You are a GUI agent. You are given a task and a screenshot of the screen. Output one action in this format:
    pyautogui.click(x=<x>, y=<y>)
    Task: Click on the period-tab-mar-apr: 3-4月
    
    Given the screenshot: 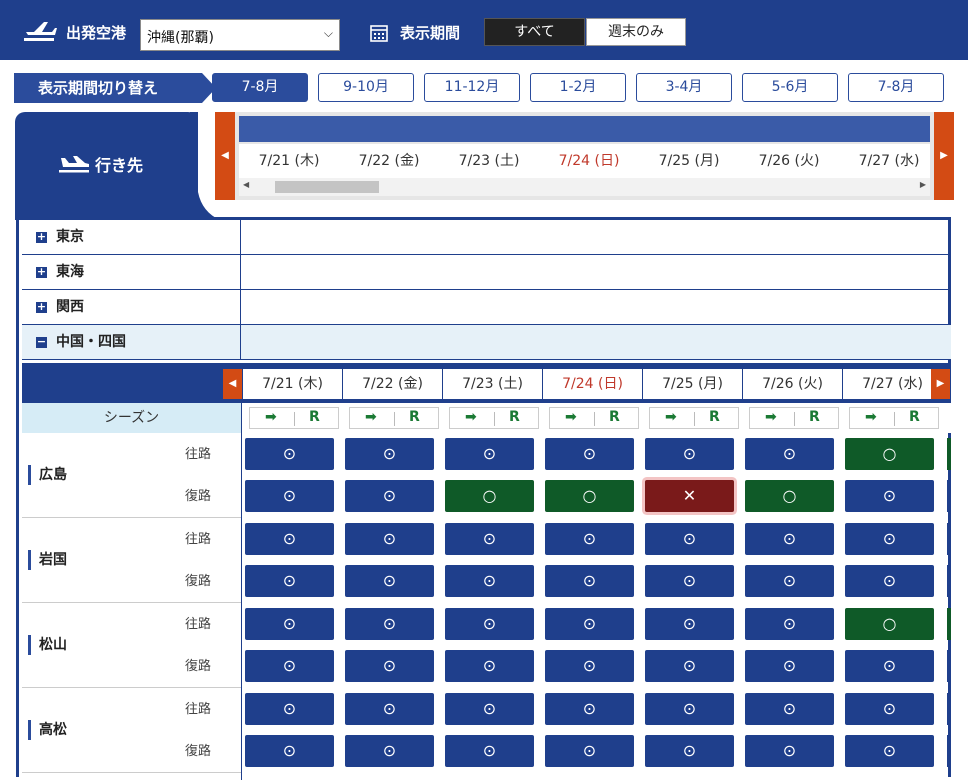 What is the action you would take?
    pyautogui.click(x=684, y=87)
    